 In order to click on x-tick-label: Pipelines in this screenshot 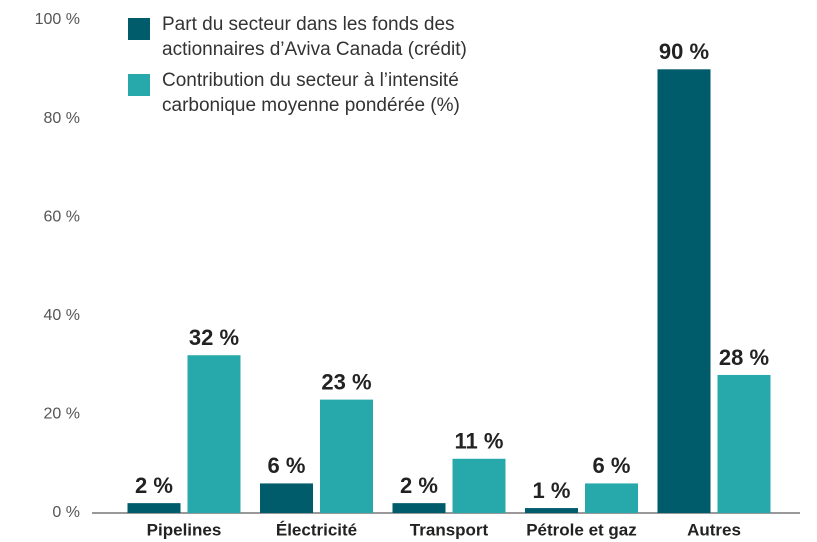, I will do `click(184, 529)`.